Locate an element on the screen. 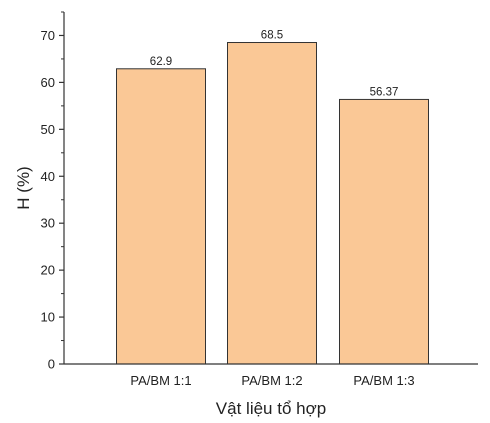  y-tick-label: 50 is located at coordinates (48, 129).